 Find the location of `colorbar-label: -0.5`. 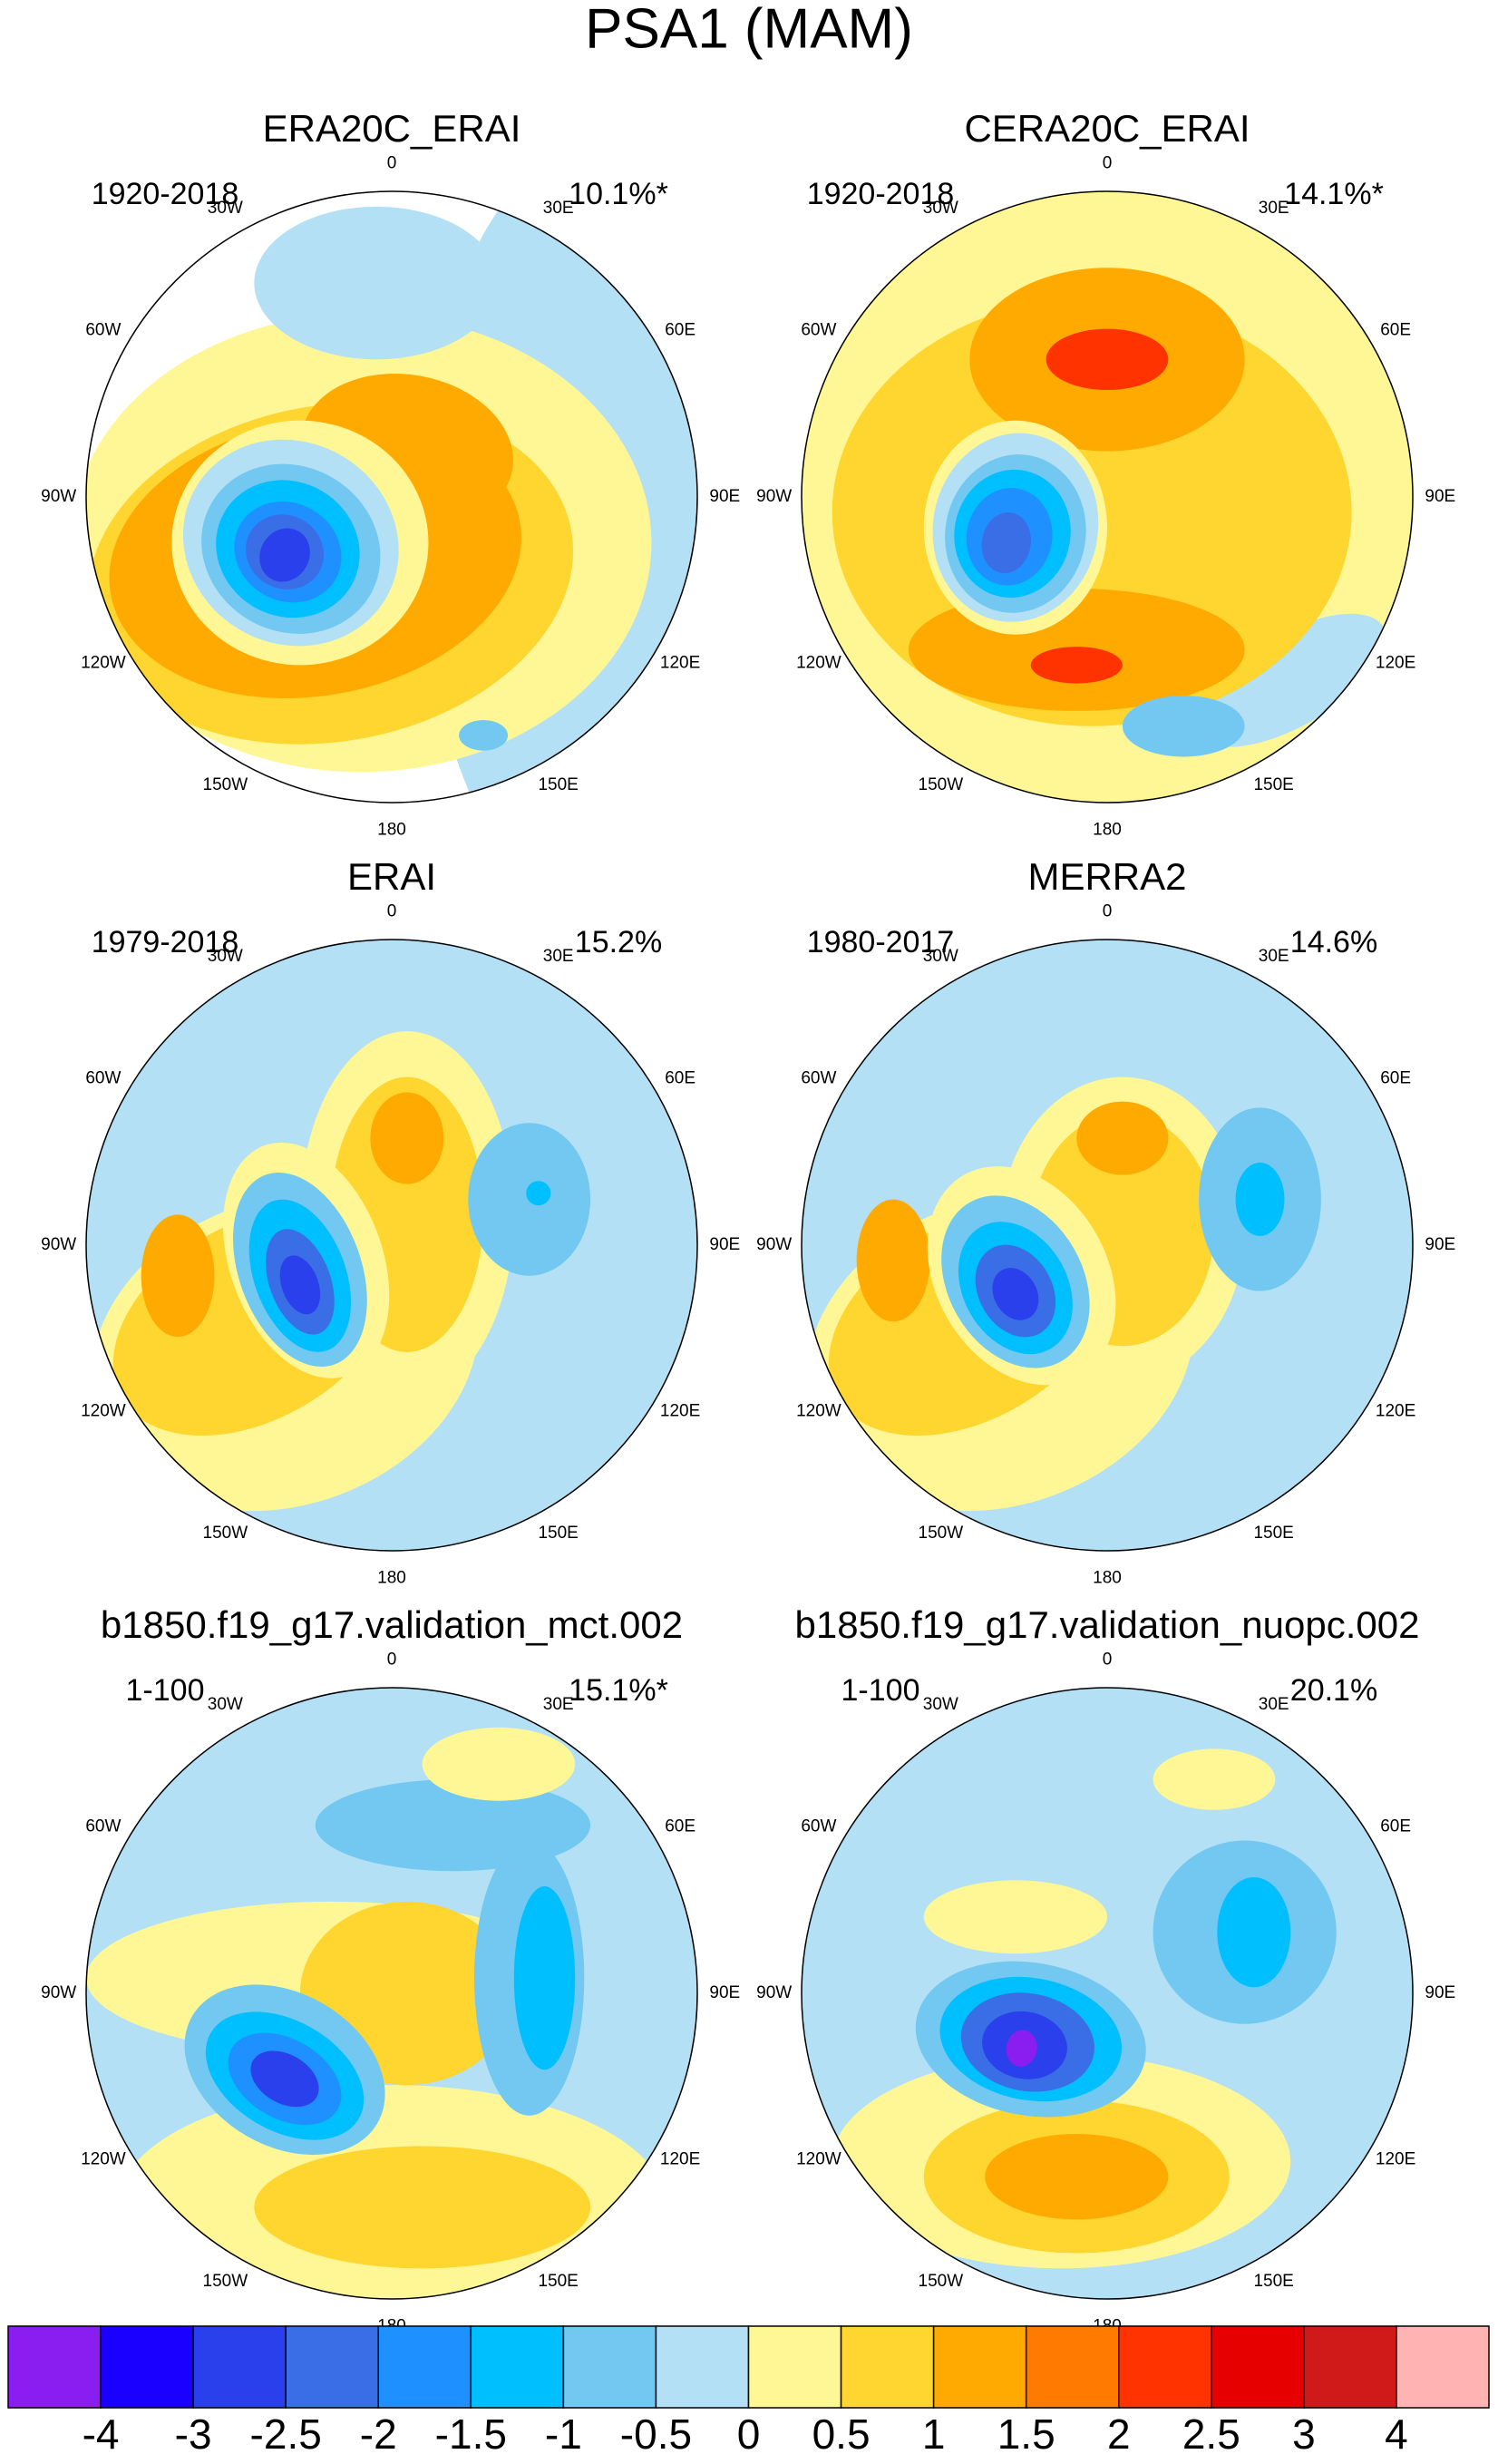

colorbar-label: -0.5 is located at coordinates (656, 2434).